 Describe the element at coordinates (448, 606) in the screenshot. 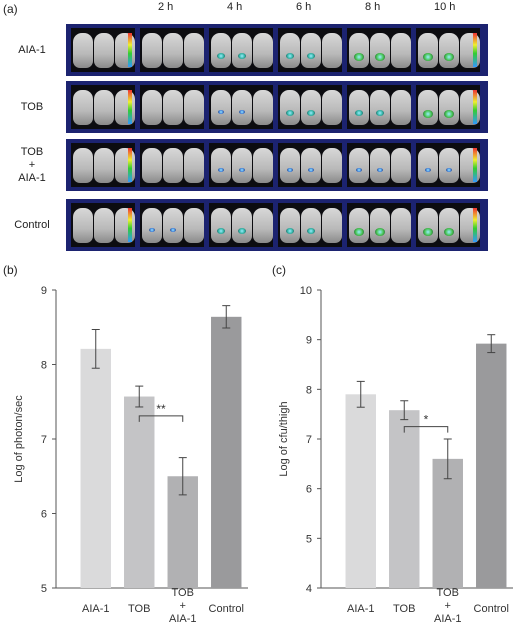

I see `x-tick-label: +` at that location.